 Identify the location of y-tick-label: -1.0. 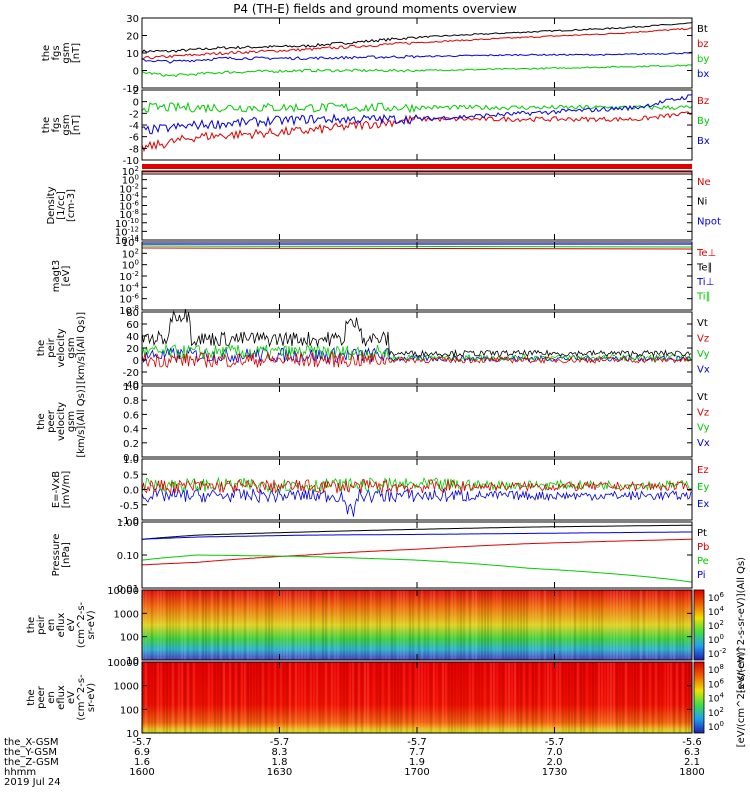
(129, 521).